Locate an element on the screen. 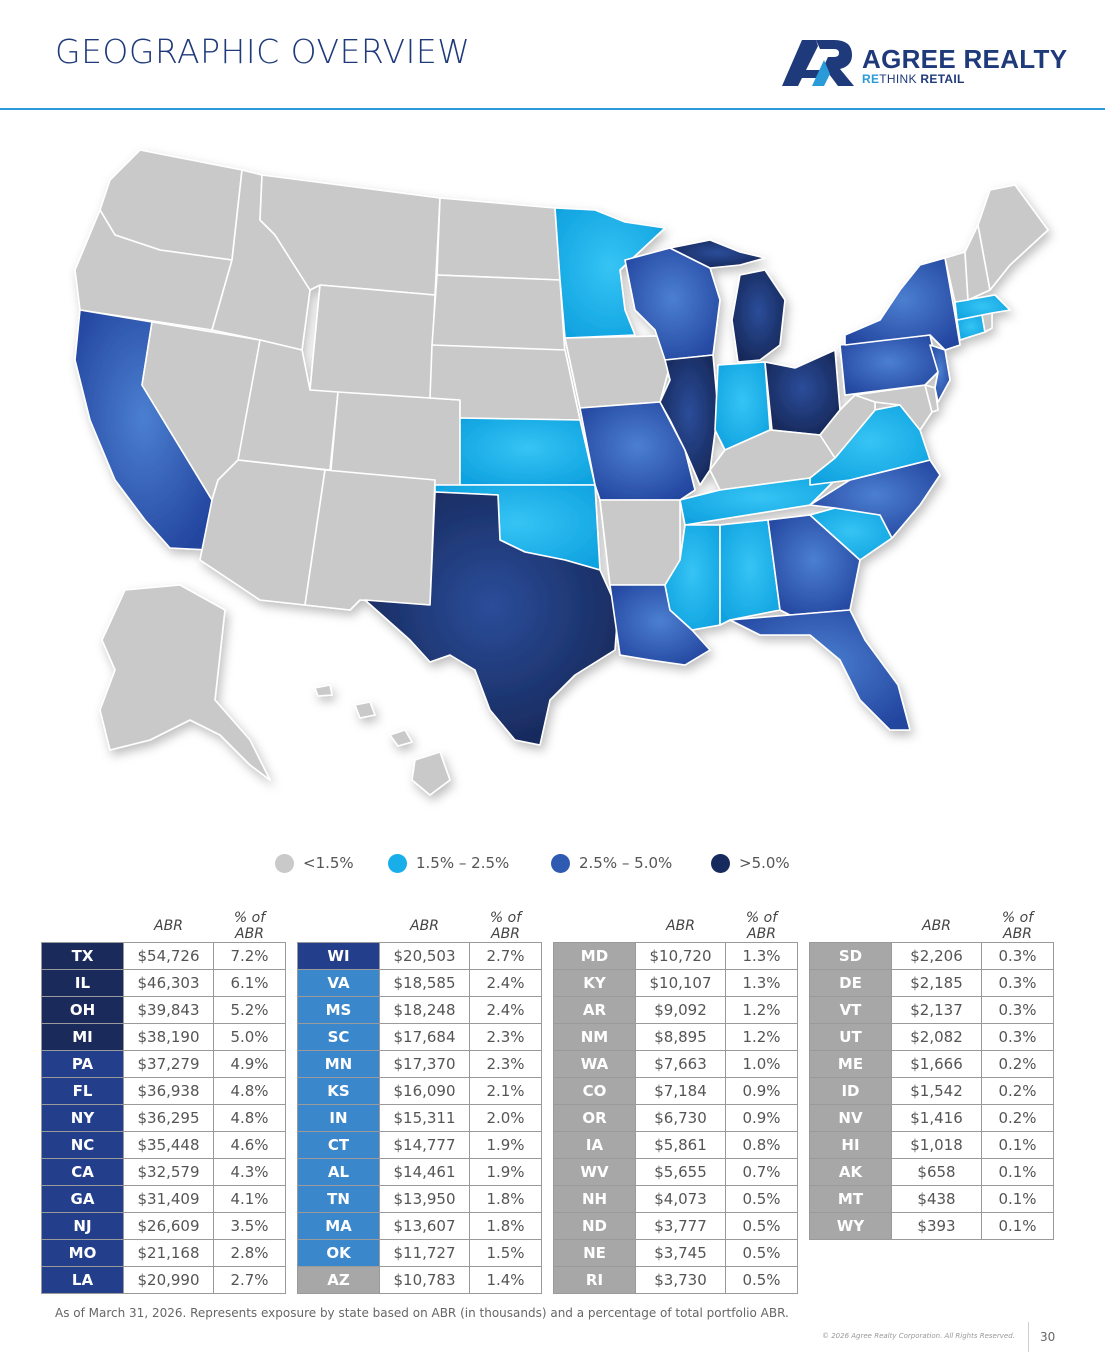 The image size is (1105, 1365). state-abbr-cell: OK is located at coordinates (338, 1253).